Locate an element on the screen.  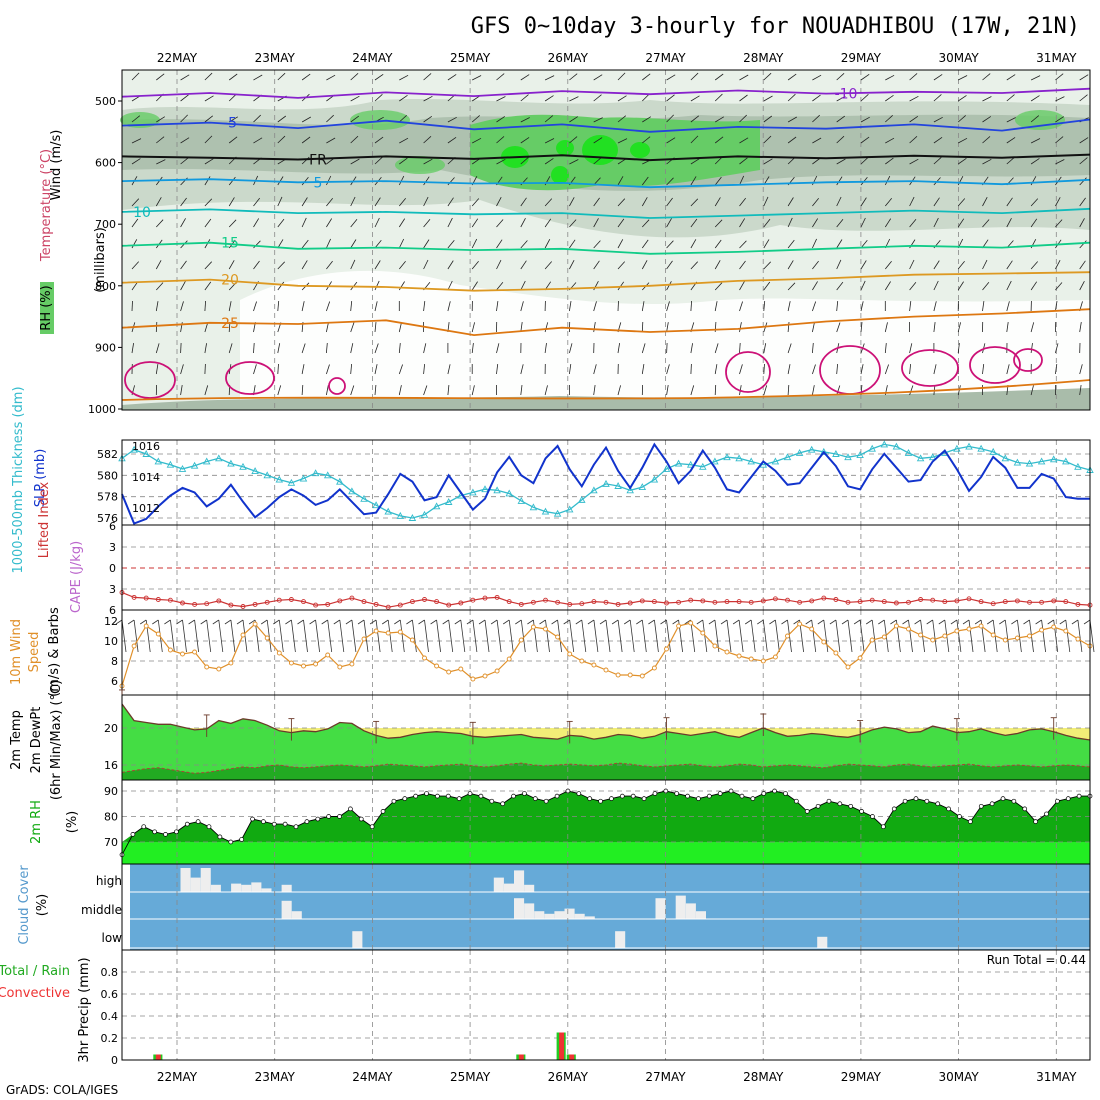
precip-panel-frame is located at coordinates (606, 1005).